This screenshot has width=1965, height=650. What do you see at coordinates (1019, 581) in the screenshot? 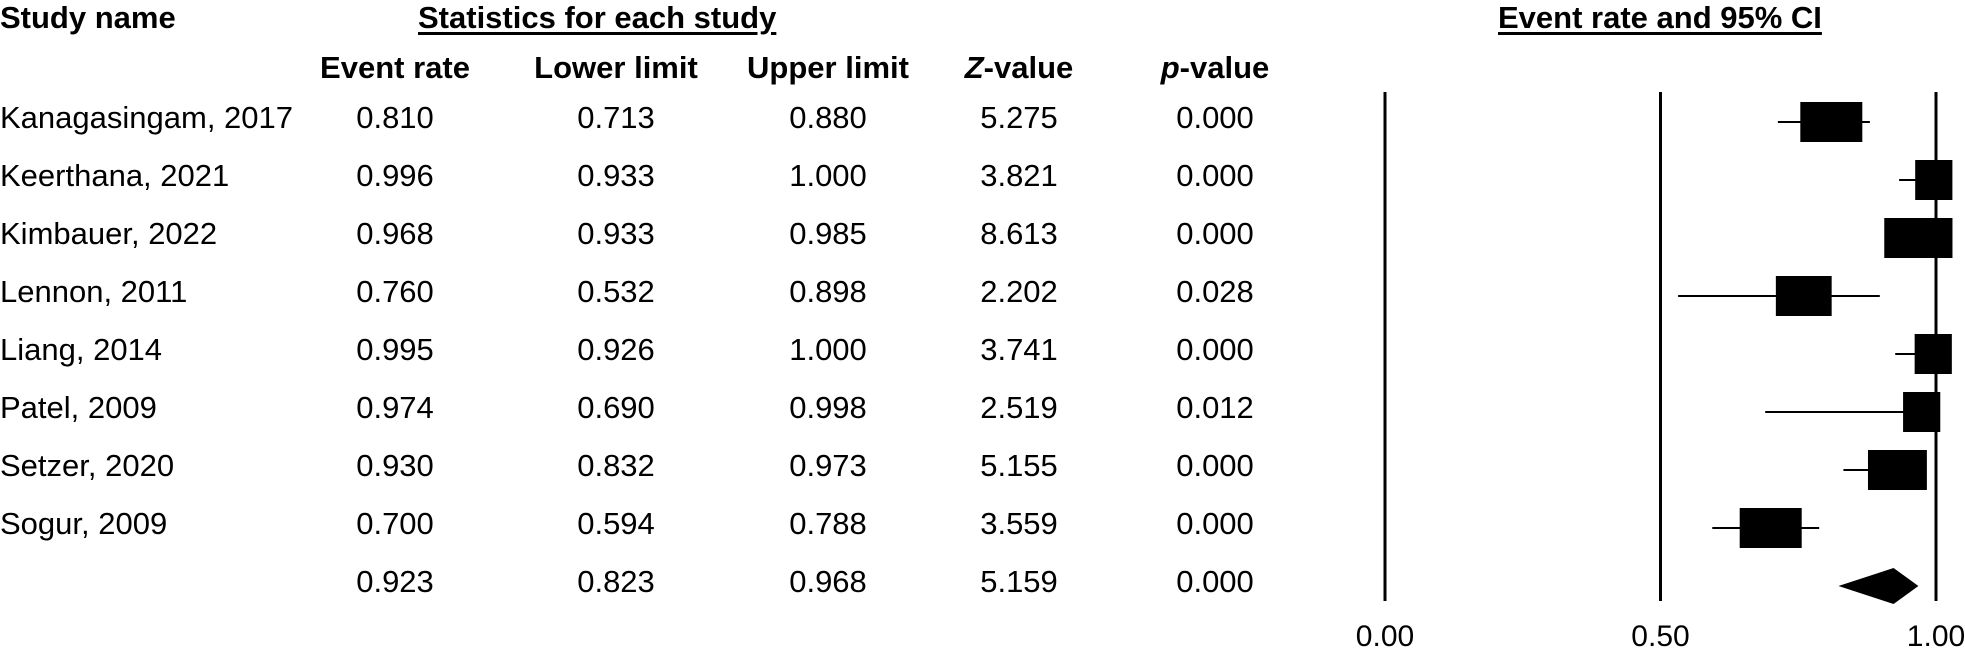
I see `summary-z-value: 5.159` at bounding box center [1019, 581].